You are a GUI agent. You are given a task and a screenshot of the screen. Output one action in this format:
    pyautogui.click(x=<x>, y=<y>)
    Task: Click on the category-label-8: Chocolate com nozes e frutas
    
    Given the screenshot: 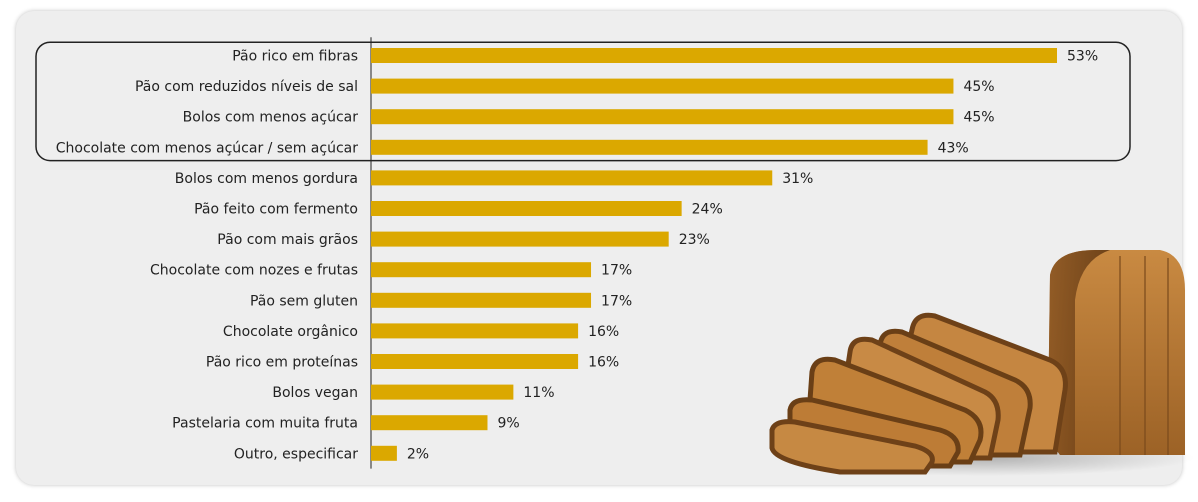 What is the action you would take?
    pyautogui.click(x=254, y=271)
    